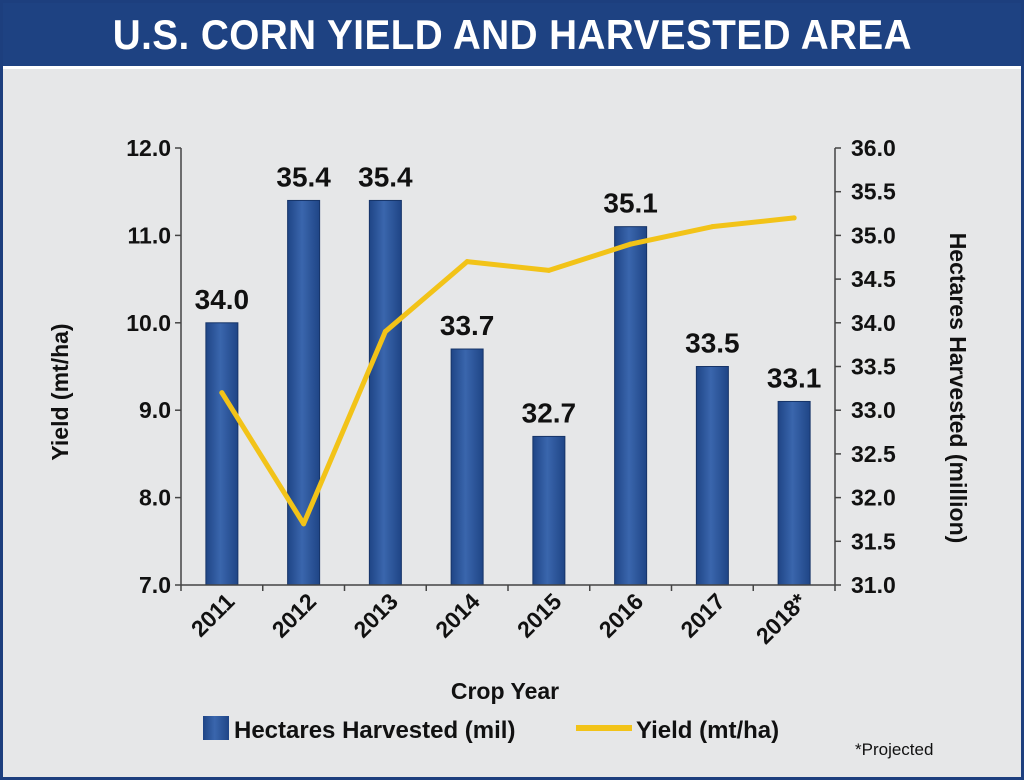 The image size is (1024, 780). I want to click on legend-label-bar: Hectares Harvested (mil), so click(374, 730).